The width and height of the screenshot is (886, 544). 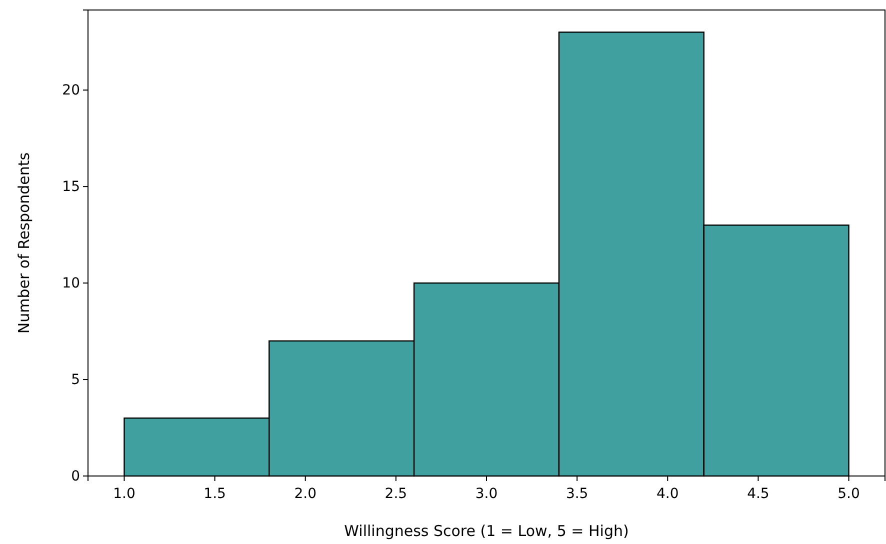 What do you see at coordinates (486, 531) in the screenshot?
I see `x-axis-title: Willingness Score (1 = Low, 5 = High)` at bounding box center [486, 531].